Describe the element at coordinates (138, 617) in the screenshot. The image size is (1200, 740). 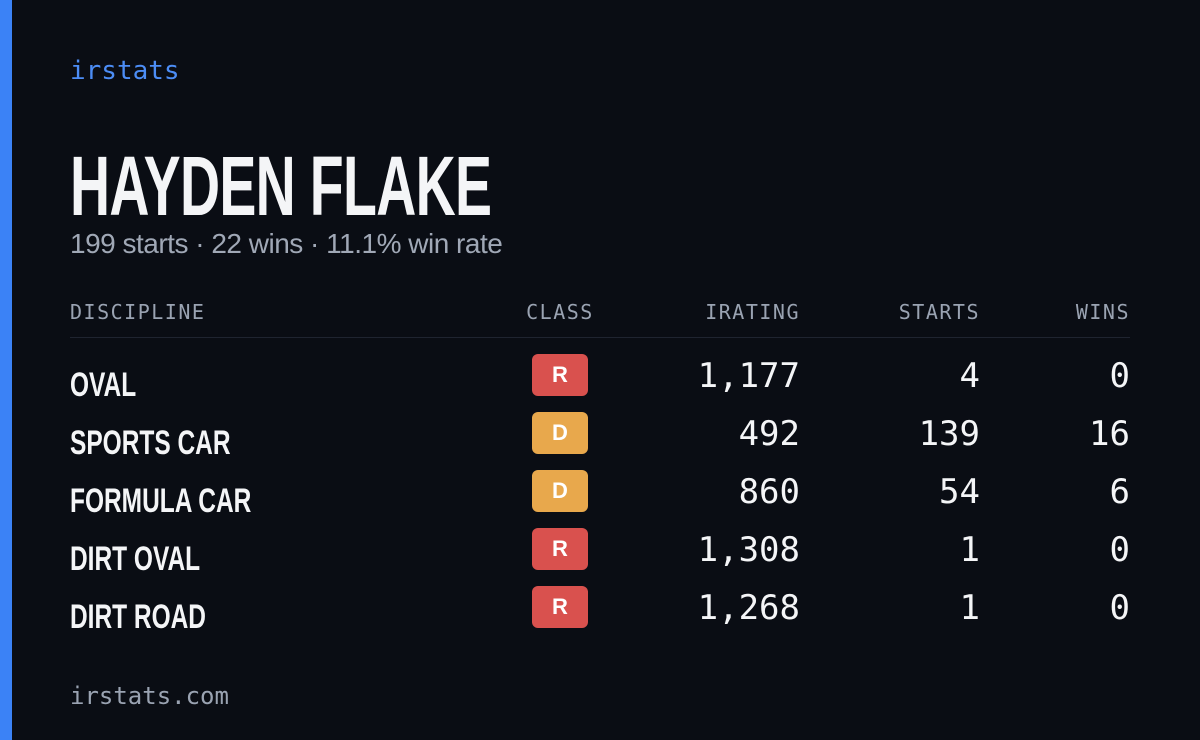
I see `discipline: DIRT ROAD` at that location.